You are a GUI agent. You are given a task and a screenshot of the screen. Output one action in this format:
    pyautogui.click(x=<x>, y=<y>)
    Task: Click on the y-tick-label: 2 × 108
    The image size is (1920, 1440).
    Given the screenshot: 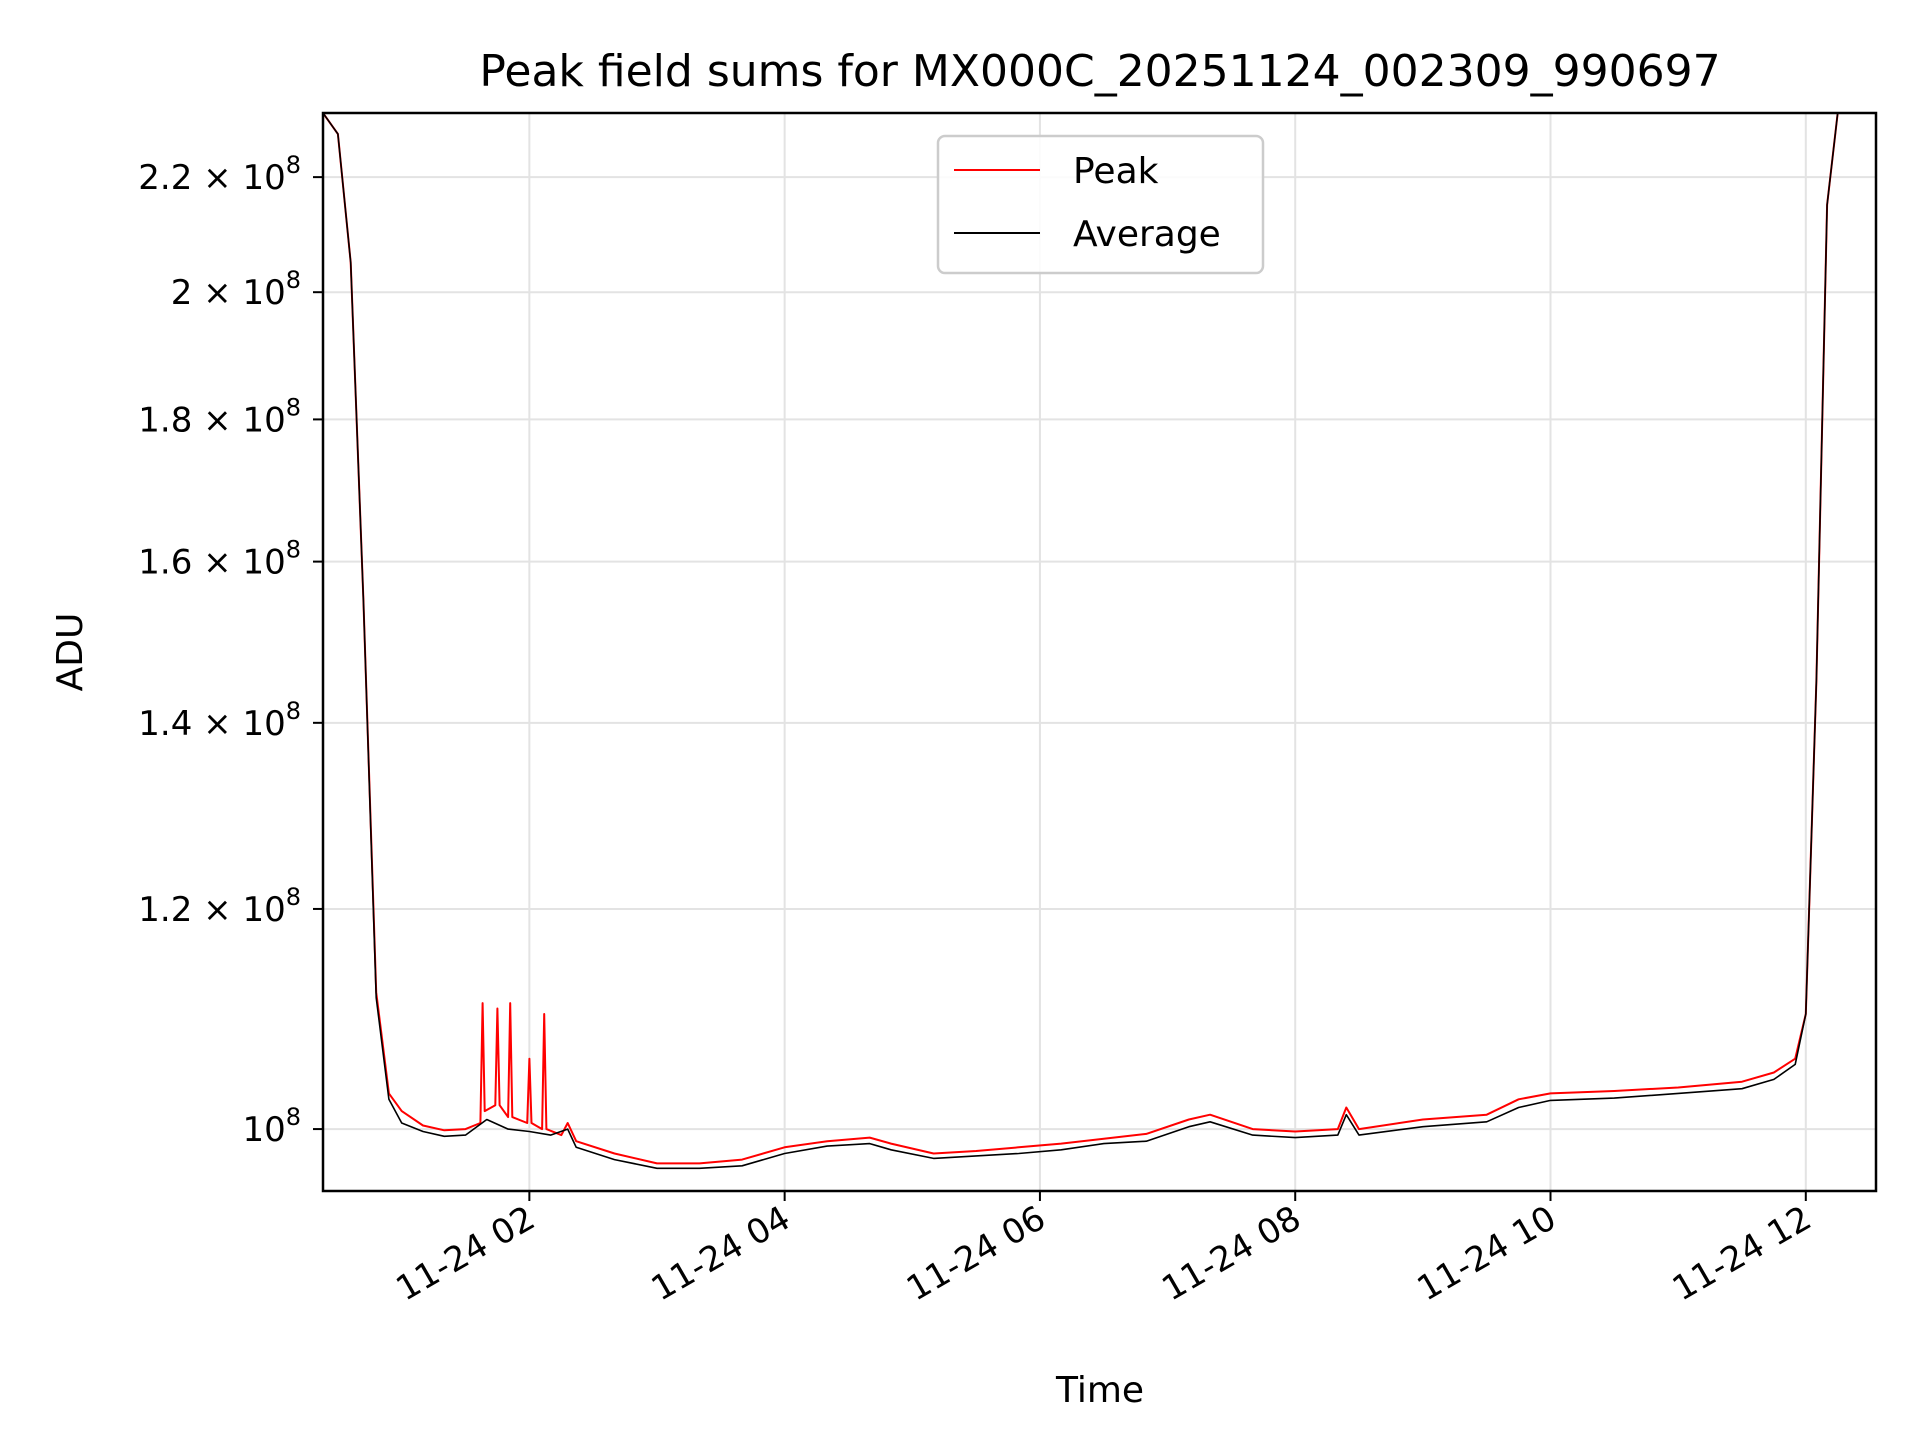 What is the action you would take?
    pyautogui.click(x=236, y=289)
    